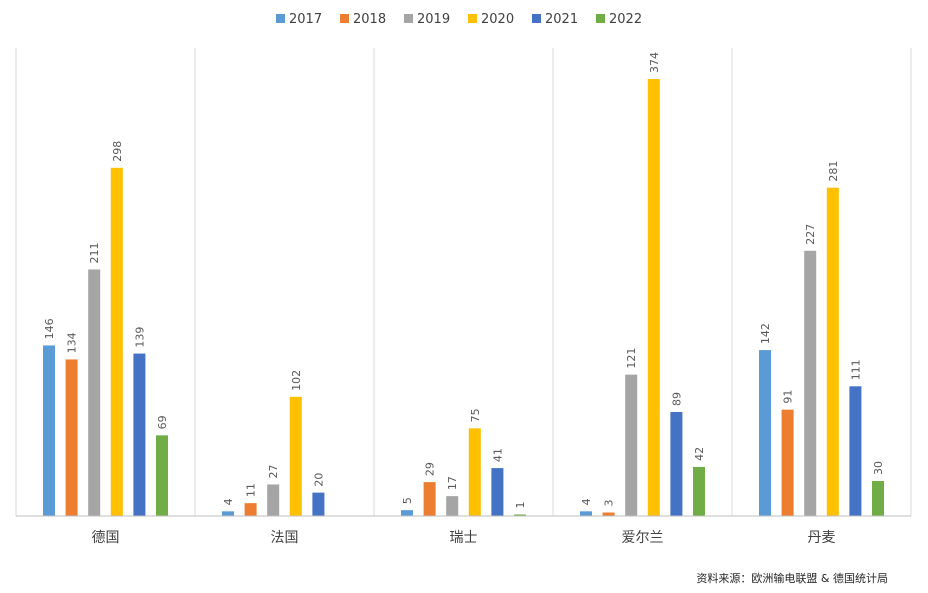 This screenshot has height=593, width=928. What do you see at coordinates (162, 422) in the screenshot?
I see `data-label-2022-德国: 69` at bounding box center [162, 422].